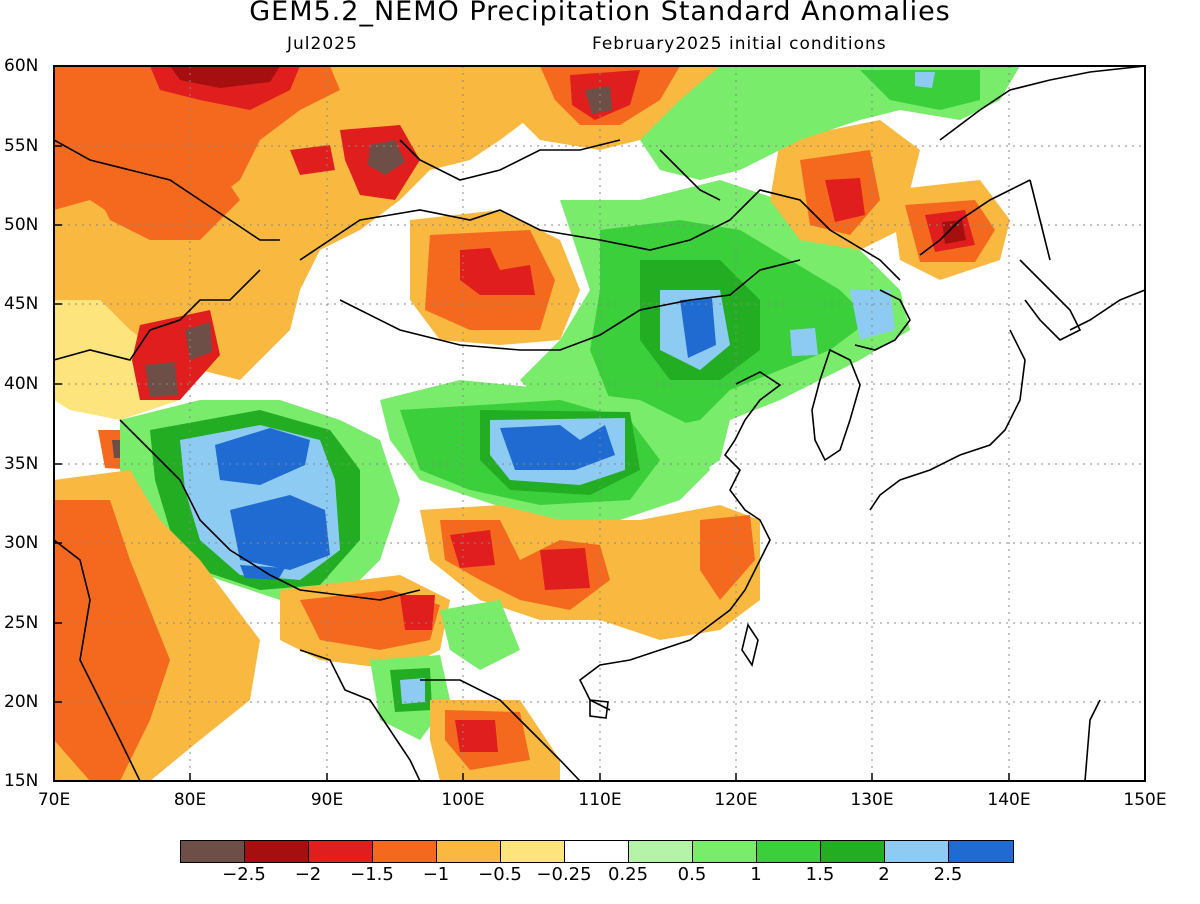 The height and width of the screenshot is (904, 1200). What do you see at coordinates (600, 800) in the screenshot?
I see `lon-label-110e: 110E` at bounding box center [600, 800].